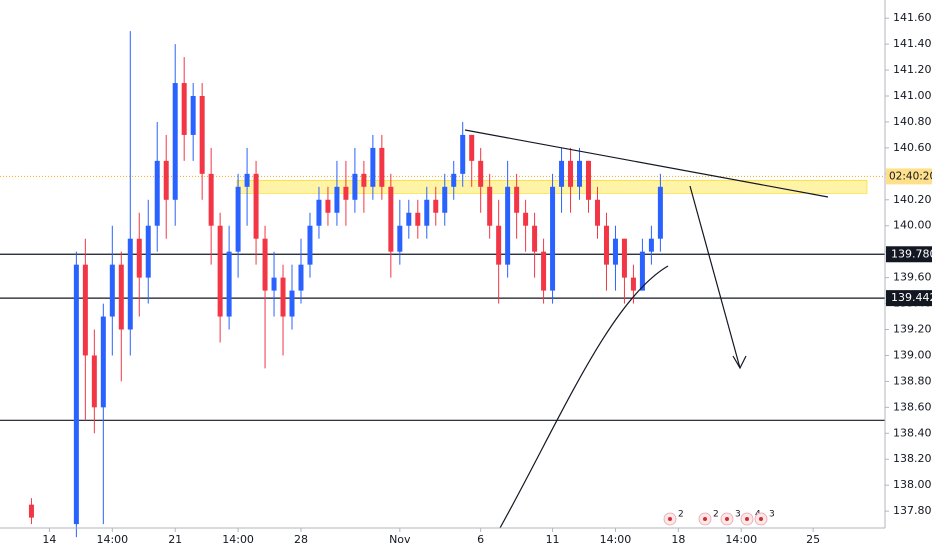 This screenshot has height=550, width=932. Describe the element at coordinates (912, 225) in the screenshot. I see `y-tick-label: 140.000` at that location.